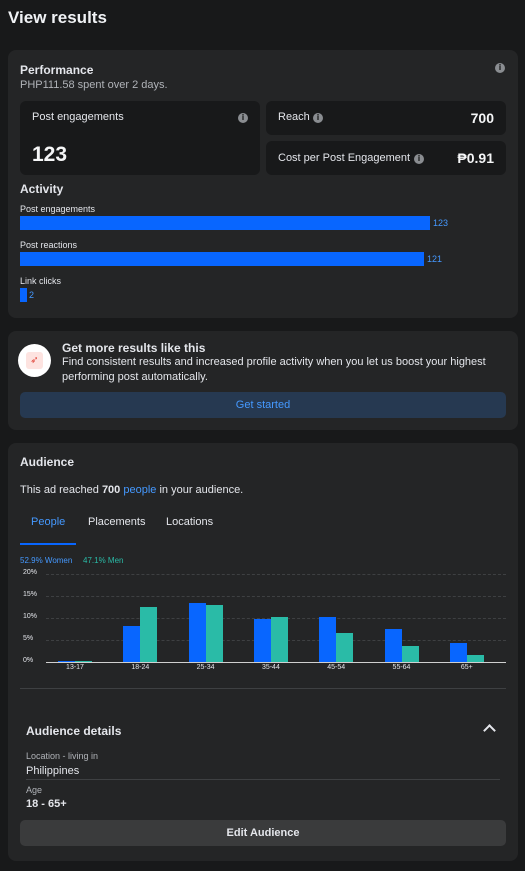 Image resolution: width=525 pixels, height=871 pixels. What do you see at coordinates (48, 544) in the screenshot?
I see `active-tab-indicator` at bounding box center [48, 544].